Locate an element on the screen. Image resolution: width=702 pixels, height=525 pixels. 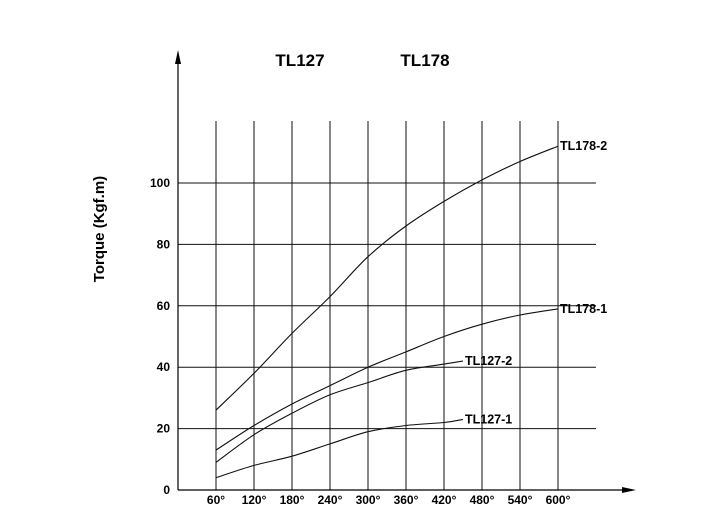
x-tick-label: 120° is located at coordinates (254, 500).